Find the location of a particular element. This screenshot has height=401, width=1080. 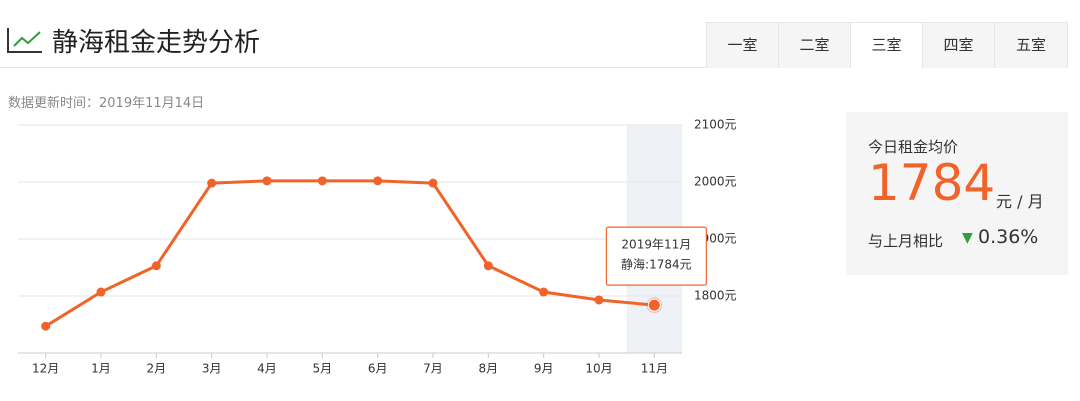

tooltip-text: 2019年11月 is located at coordinates (656, 245).